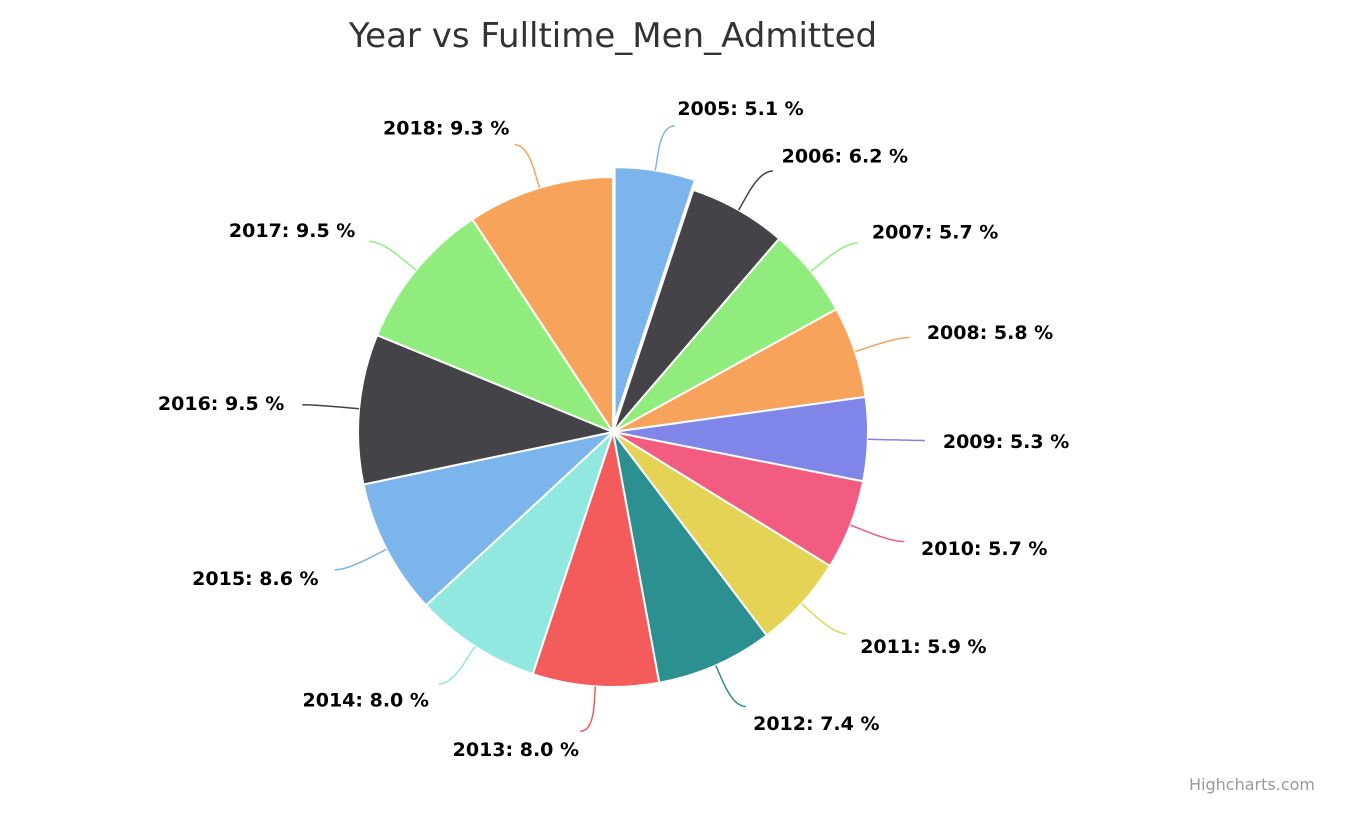  Describe the element at coordinates (896, 440) in the screenshot. I see `label-connector-2009` at that location.